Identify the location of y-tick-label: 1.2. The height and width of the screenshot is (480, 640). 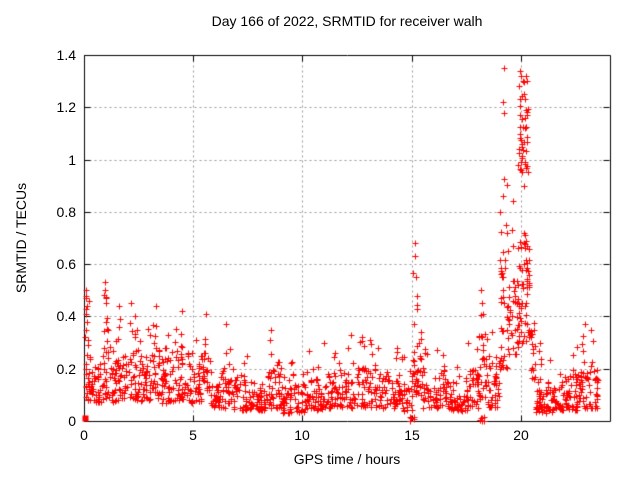
(66, 107).